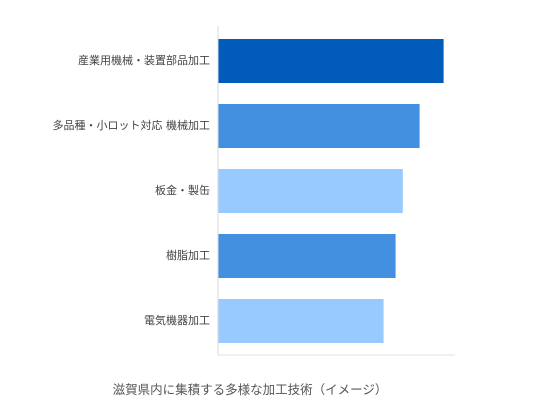  Describe the element at coordinates (132, 125) in the screenshot. I see `category-label-2: 多品種・小ロット対応 機械加工` at that location.